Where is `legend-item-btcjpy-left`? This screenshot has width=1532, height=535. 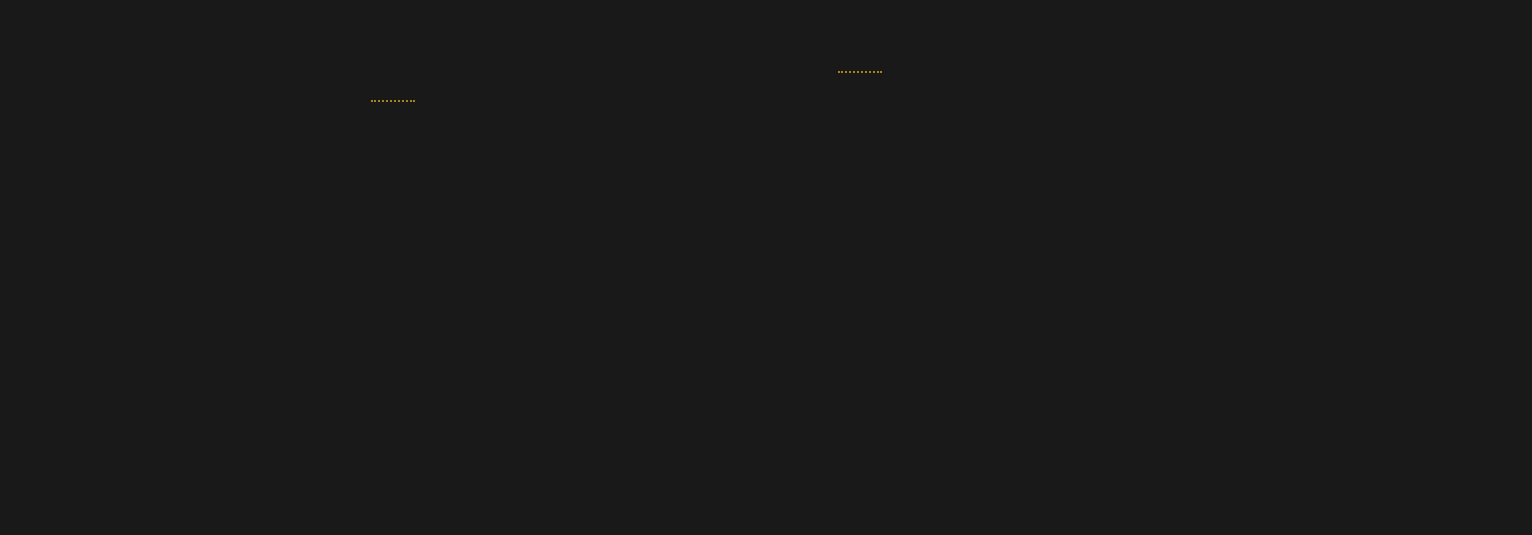
legend-item-btcjpy-left is located at coordinates (400, 101).